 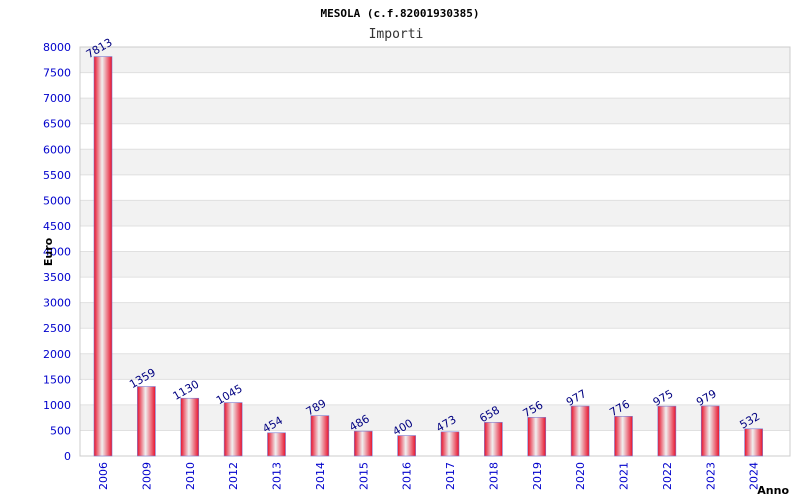 What do you see at coordinates (60, 430) in the screenshot?
I see `y-tick-label: 500` at bounding box center [60, 430].